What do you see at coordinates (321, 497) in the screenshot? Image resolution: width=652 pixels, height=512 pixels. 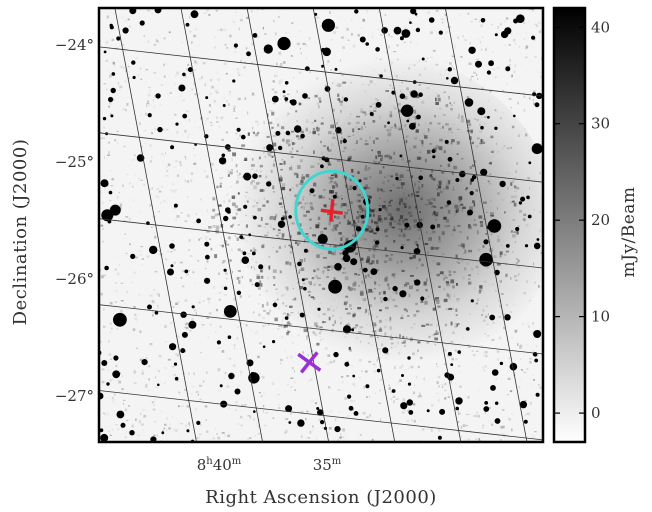 I see `x-axis-title: Right Ascension (J2000)` at bounding box center [321, 497].